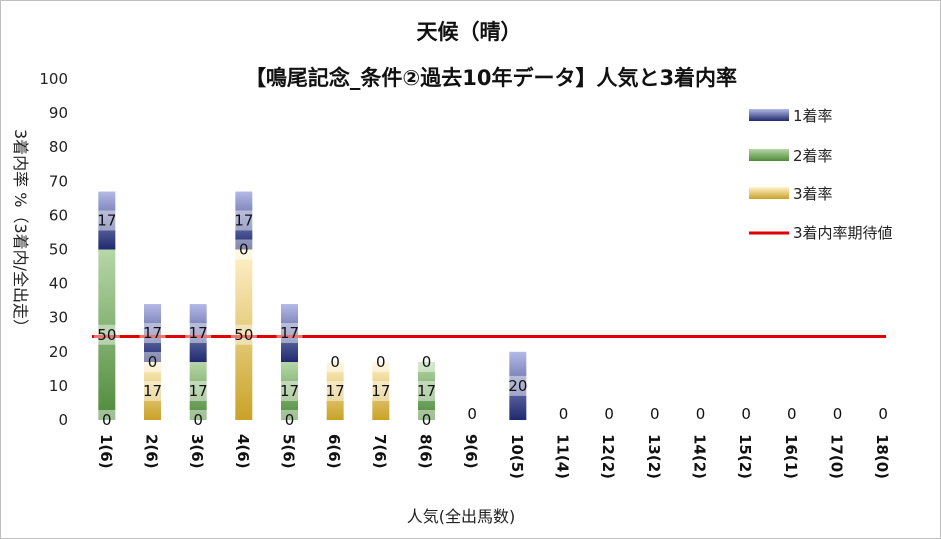  What do you see at coordinates (243, 451) in the screenshot?
I see `x-tick-label: 4(6)` at bounding box center [243, 451].